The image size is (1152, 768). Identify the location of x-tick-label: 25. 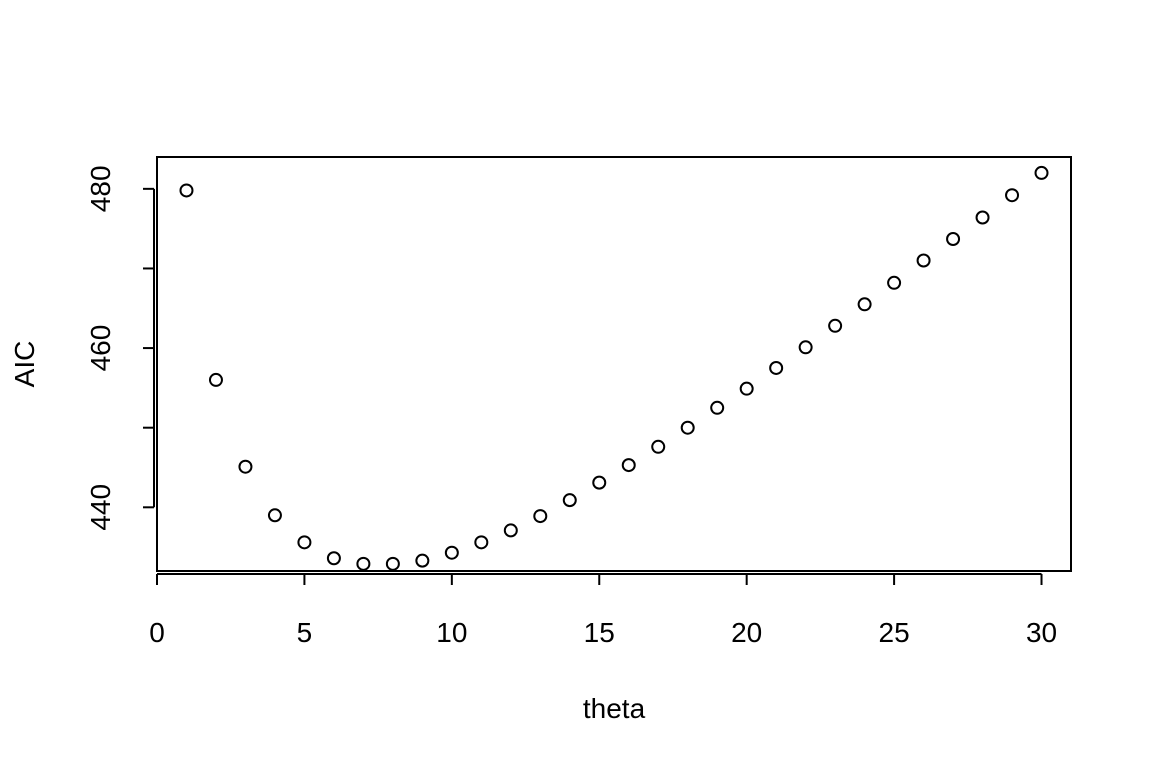
(894, 632).